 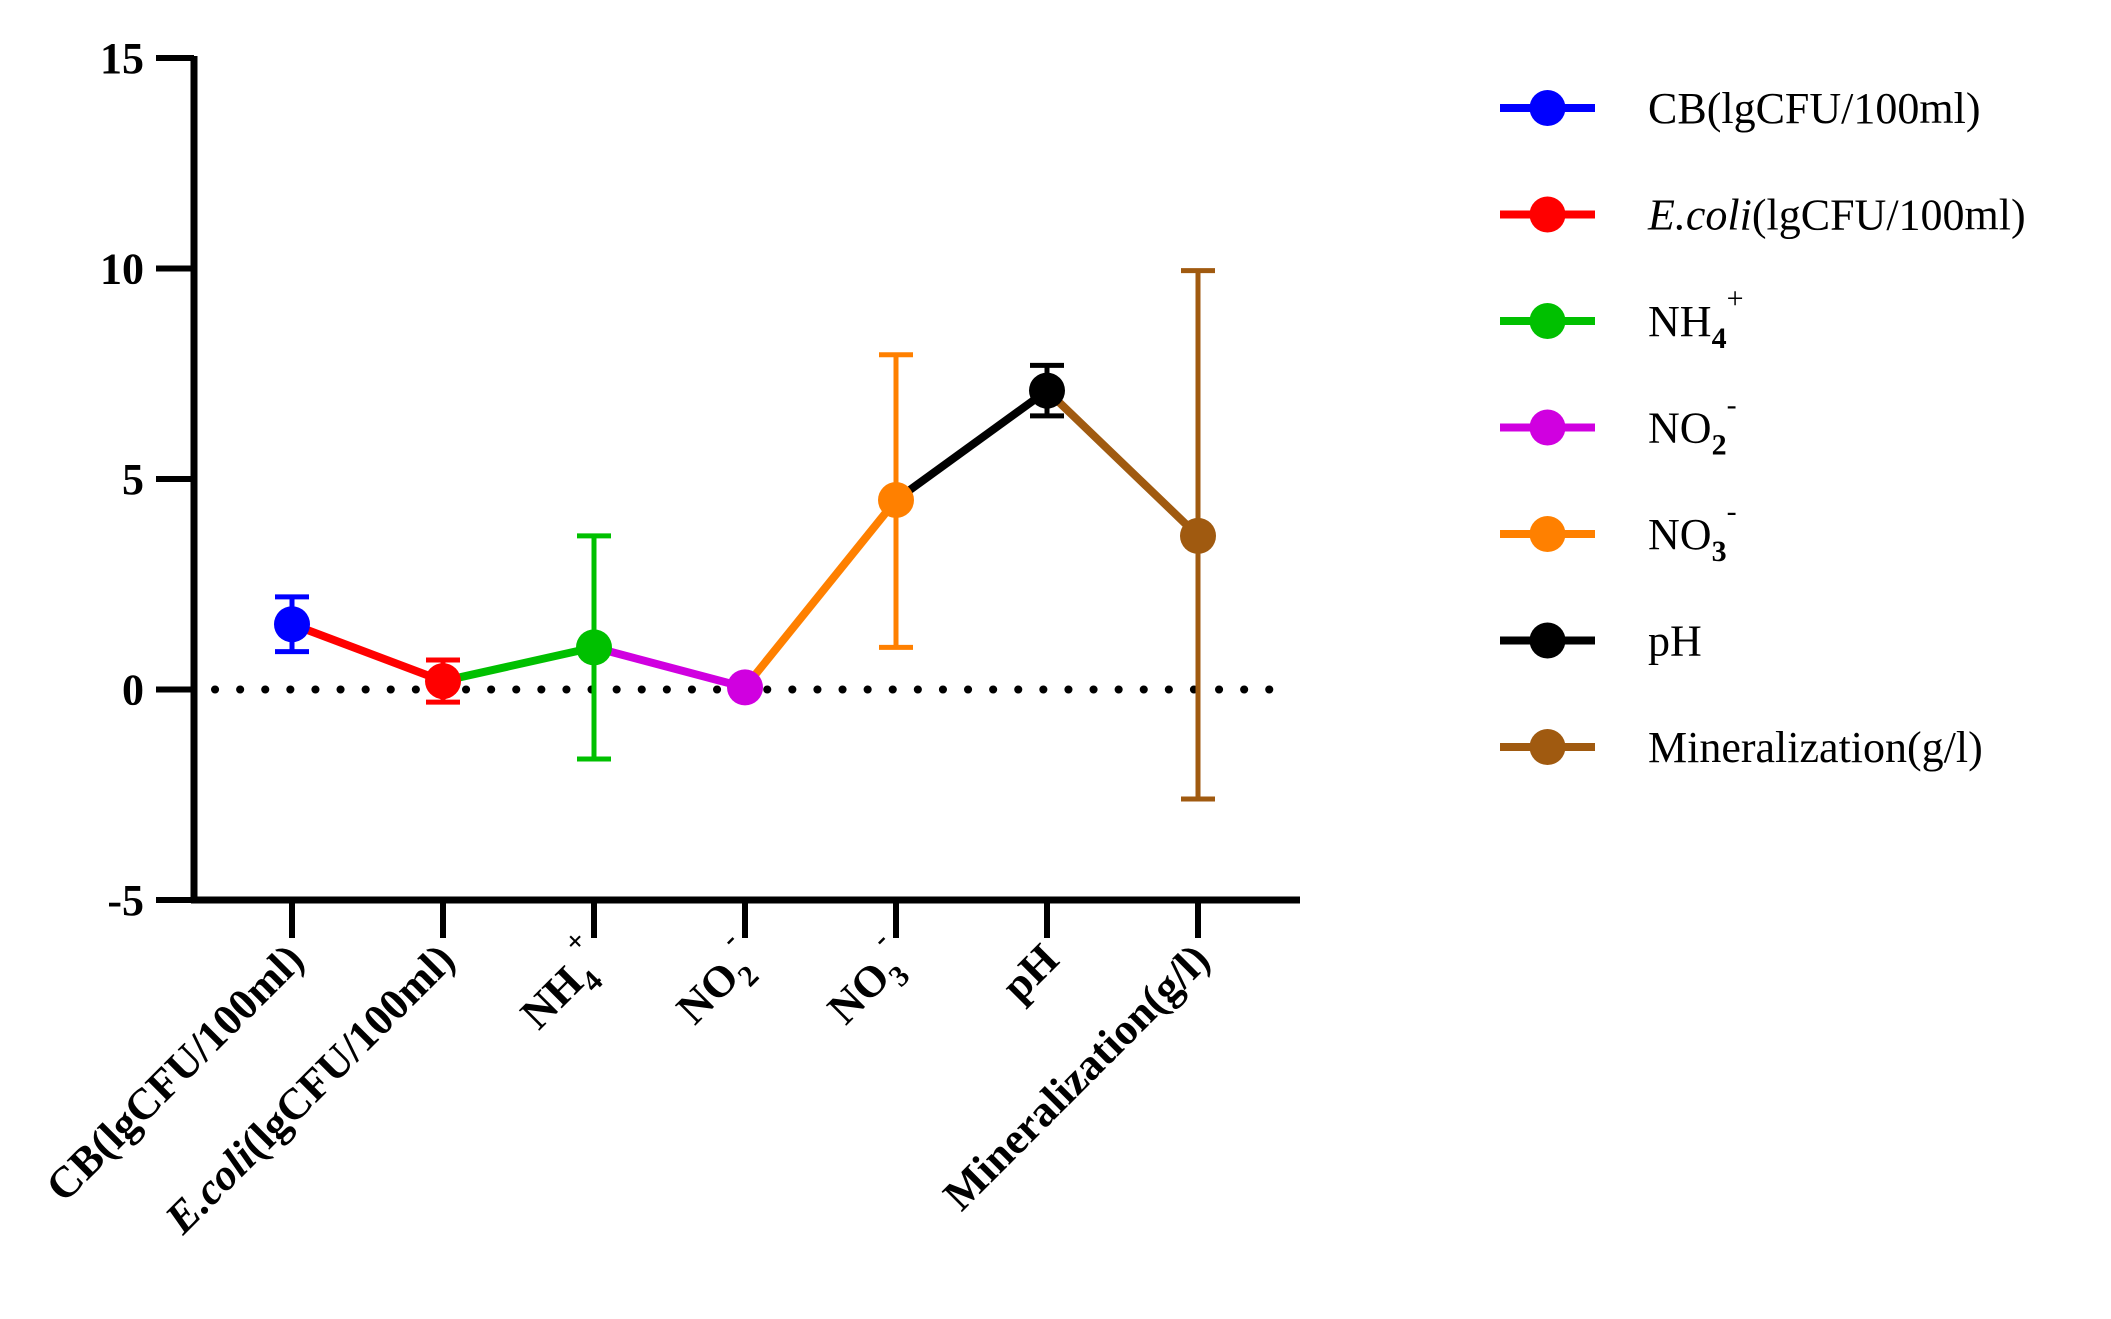 I want to click on legend-label: NO2-, so click(x=1692, y=425).